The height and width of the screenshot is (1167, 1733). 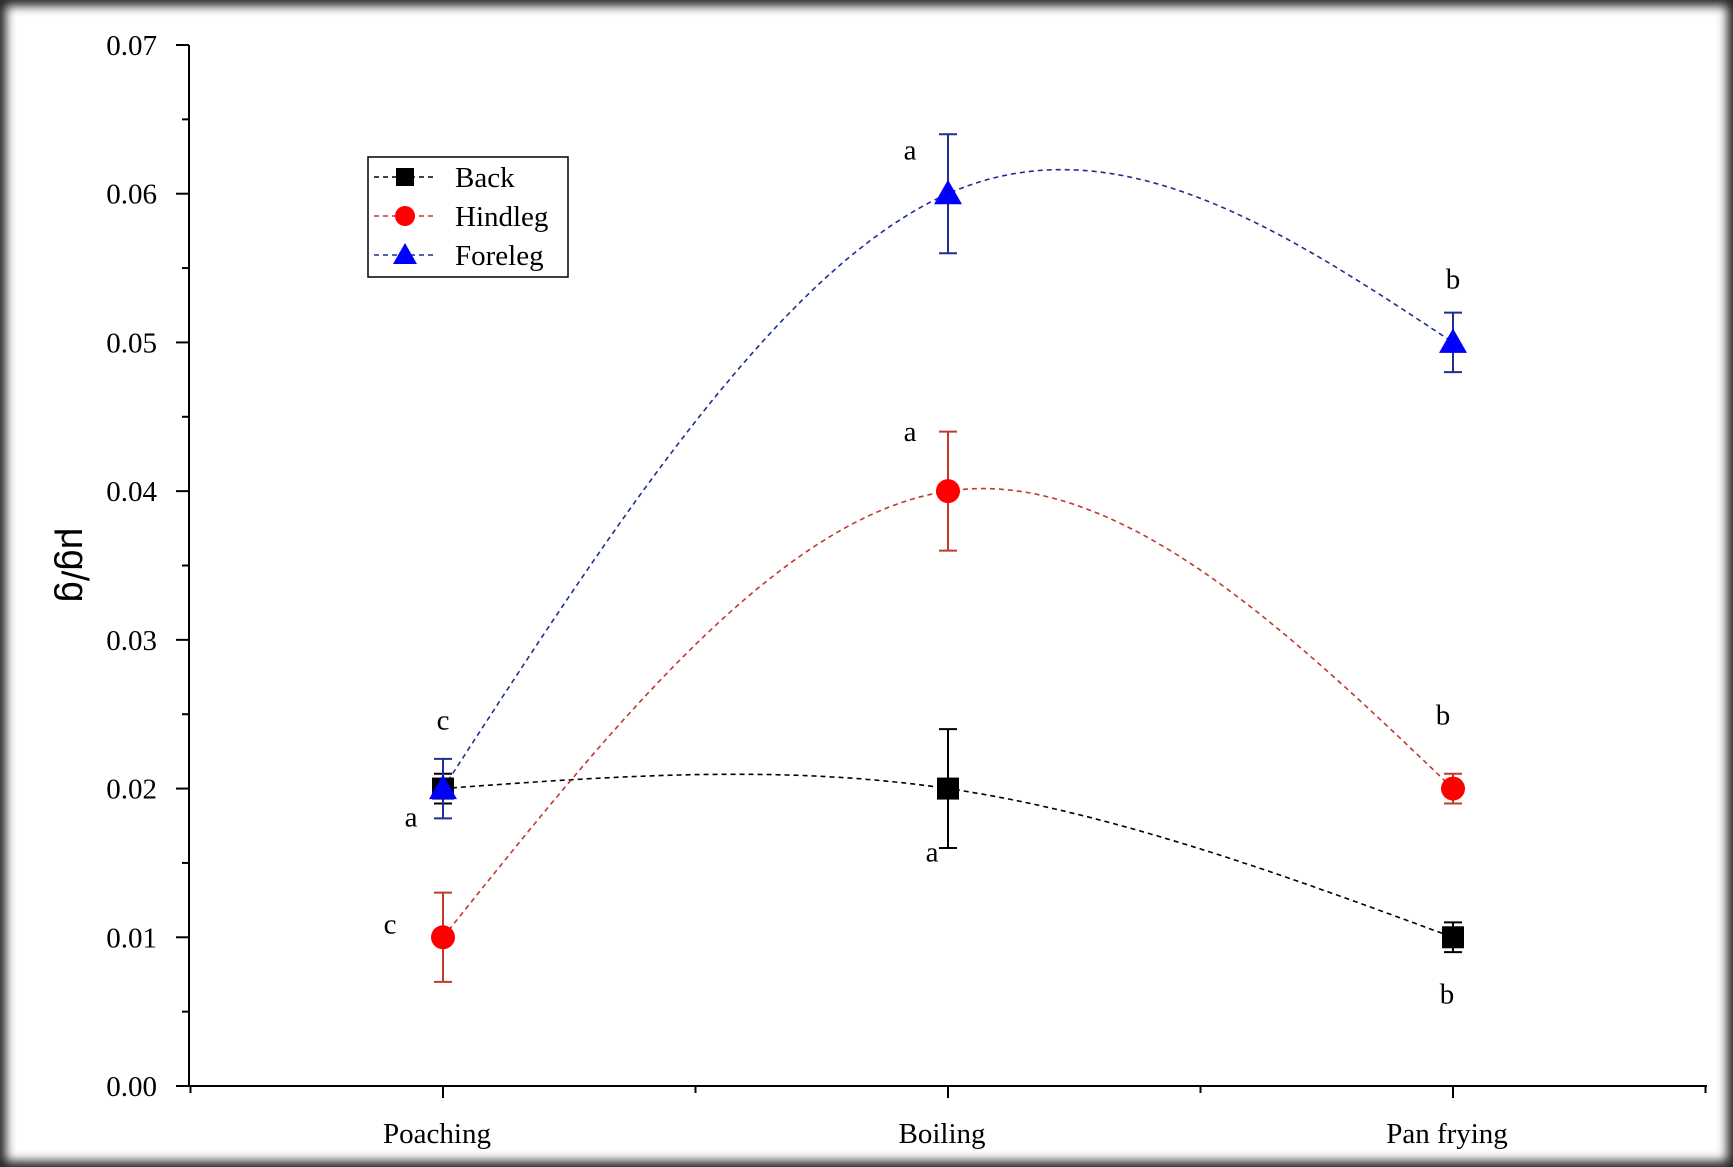 I want to click on y-tick-label: 0.02, so click(x=131, y=790).